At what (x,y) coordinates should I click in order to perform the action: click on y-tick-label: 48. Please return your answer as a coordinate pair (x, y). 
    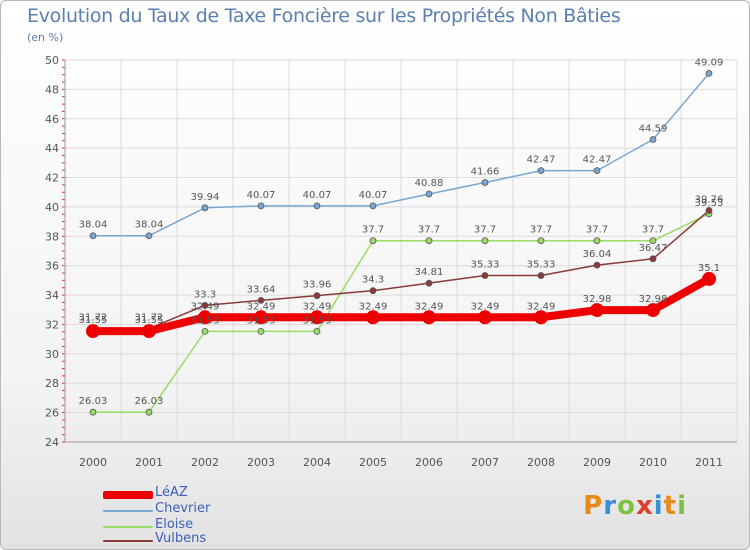
    Looking at the image, I should click on (52, 89).